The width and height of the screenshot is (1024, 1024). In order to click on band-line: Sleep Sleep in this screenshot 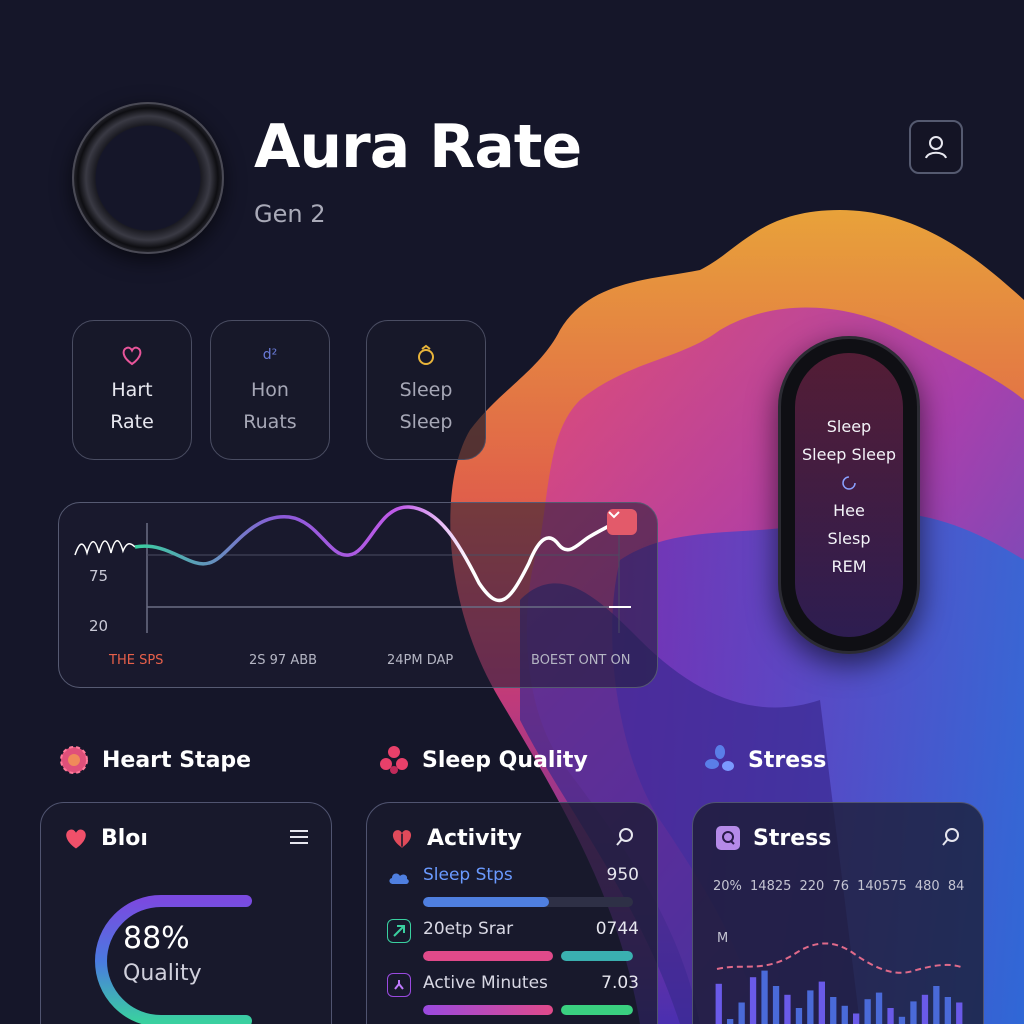, I will do `click(849, 454)`.